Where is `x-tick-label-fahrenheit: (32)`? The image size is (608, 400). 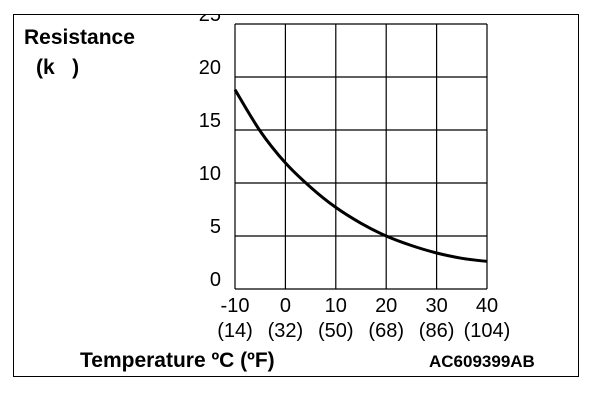
x-tick-label-fahrenheit: (32) is located at coordinates (286, 331).